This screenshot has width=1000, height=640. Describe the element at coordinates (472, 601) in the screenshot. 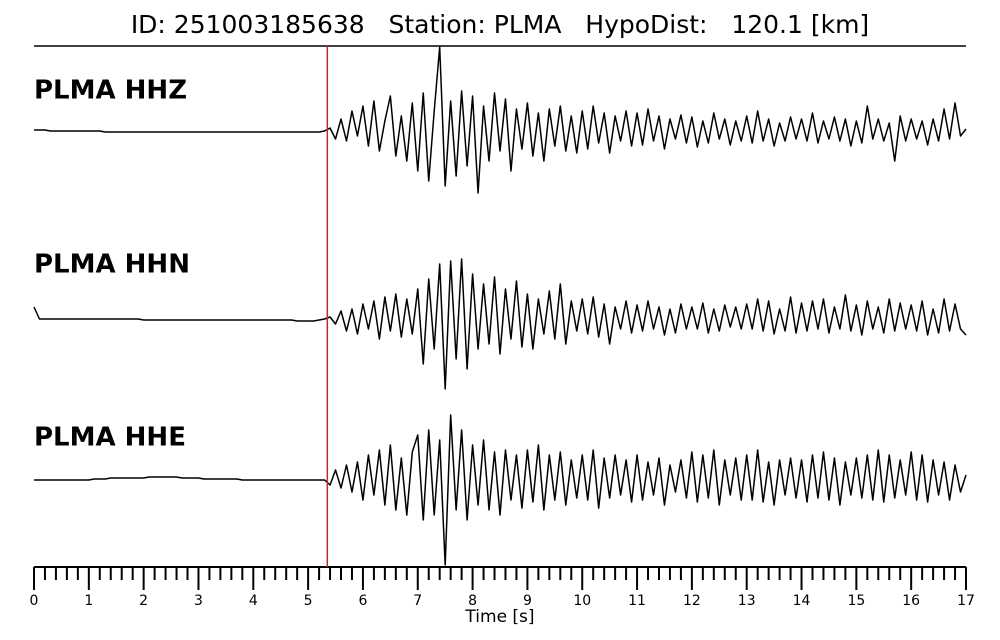

I see `x-tick-label: 8` at that location.